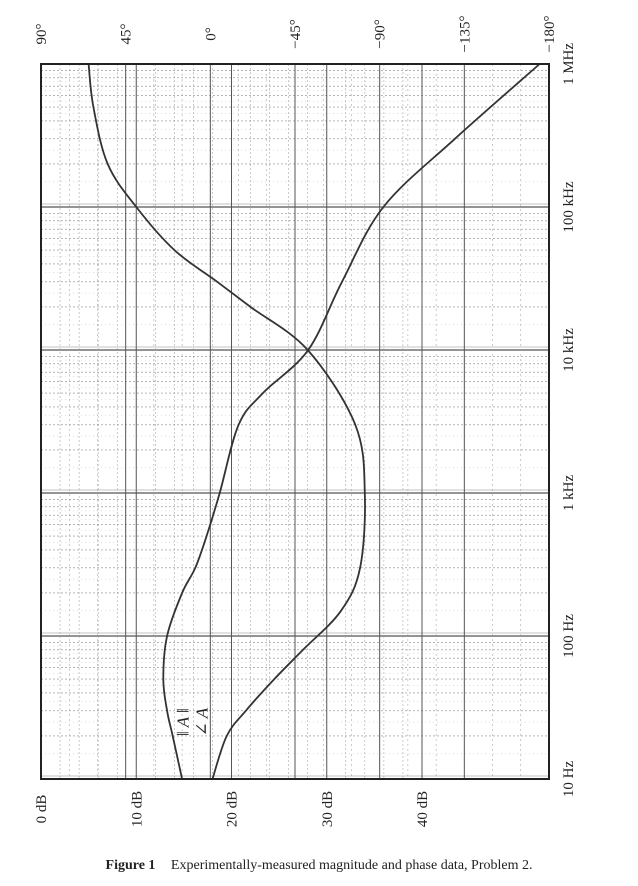 The width and height of the screenshot is (638, 886). What do you see at coordinates (42, 809) in the screenshot?
I see `magnitude-tick-label: 0 dB` at bounding box center [42, 809].